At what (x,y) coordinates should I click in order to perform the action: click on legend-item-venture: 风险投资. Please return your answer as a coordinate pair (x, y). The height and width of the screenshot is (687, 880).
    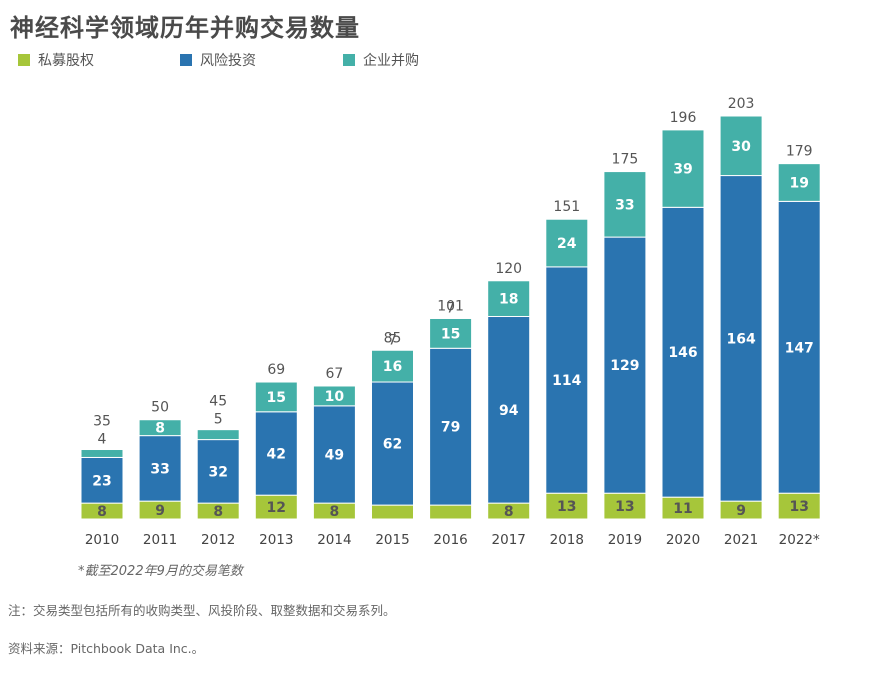
    Looking at the image, I should click on (218, 60).